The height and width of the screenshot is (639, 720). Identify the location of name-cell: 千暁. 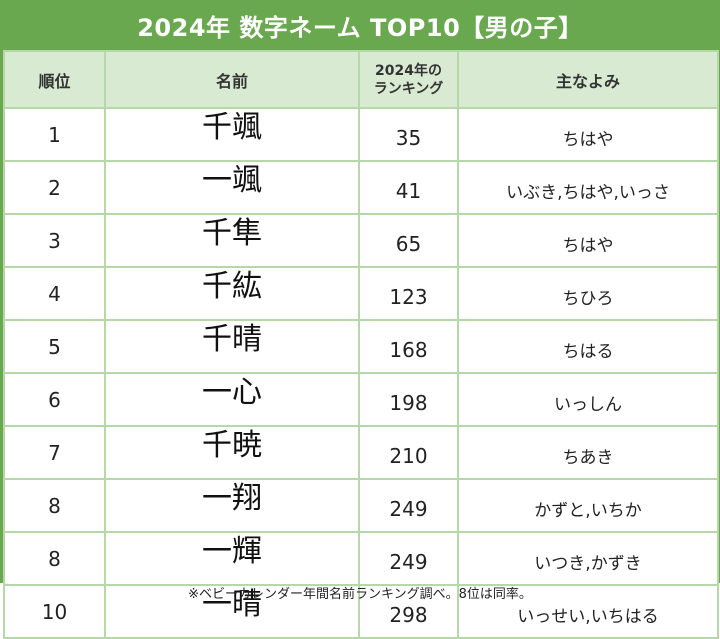
(232, 452).